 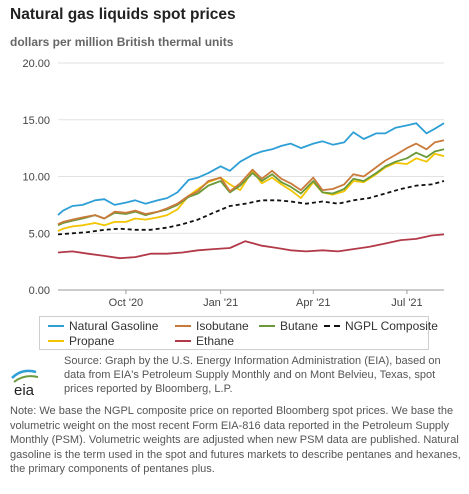 What do you see at coordinates (220, 303) in the screenshot?
I see `x-tick-label: Jan '21` at bounding box center [220, 303].